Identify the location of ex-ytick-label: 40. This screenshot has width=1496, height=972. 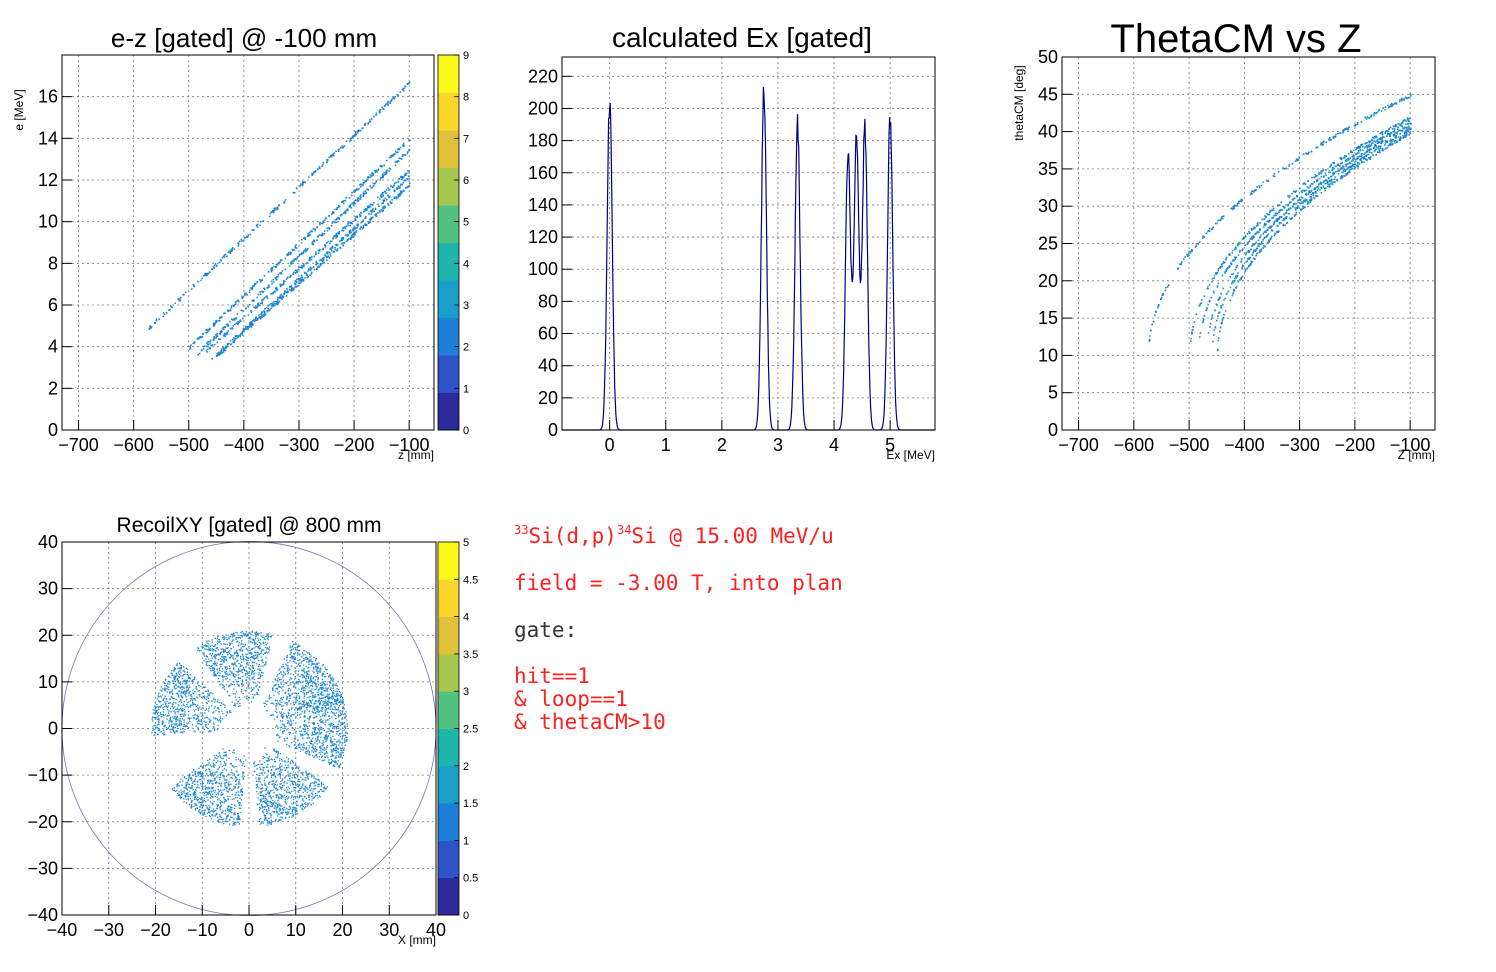
(548, 366).